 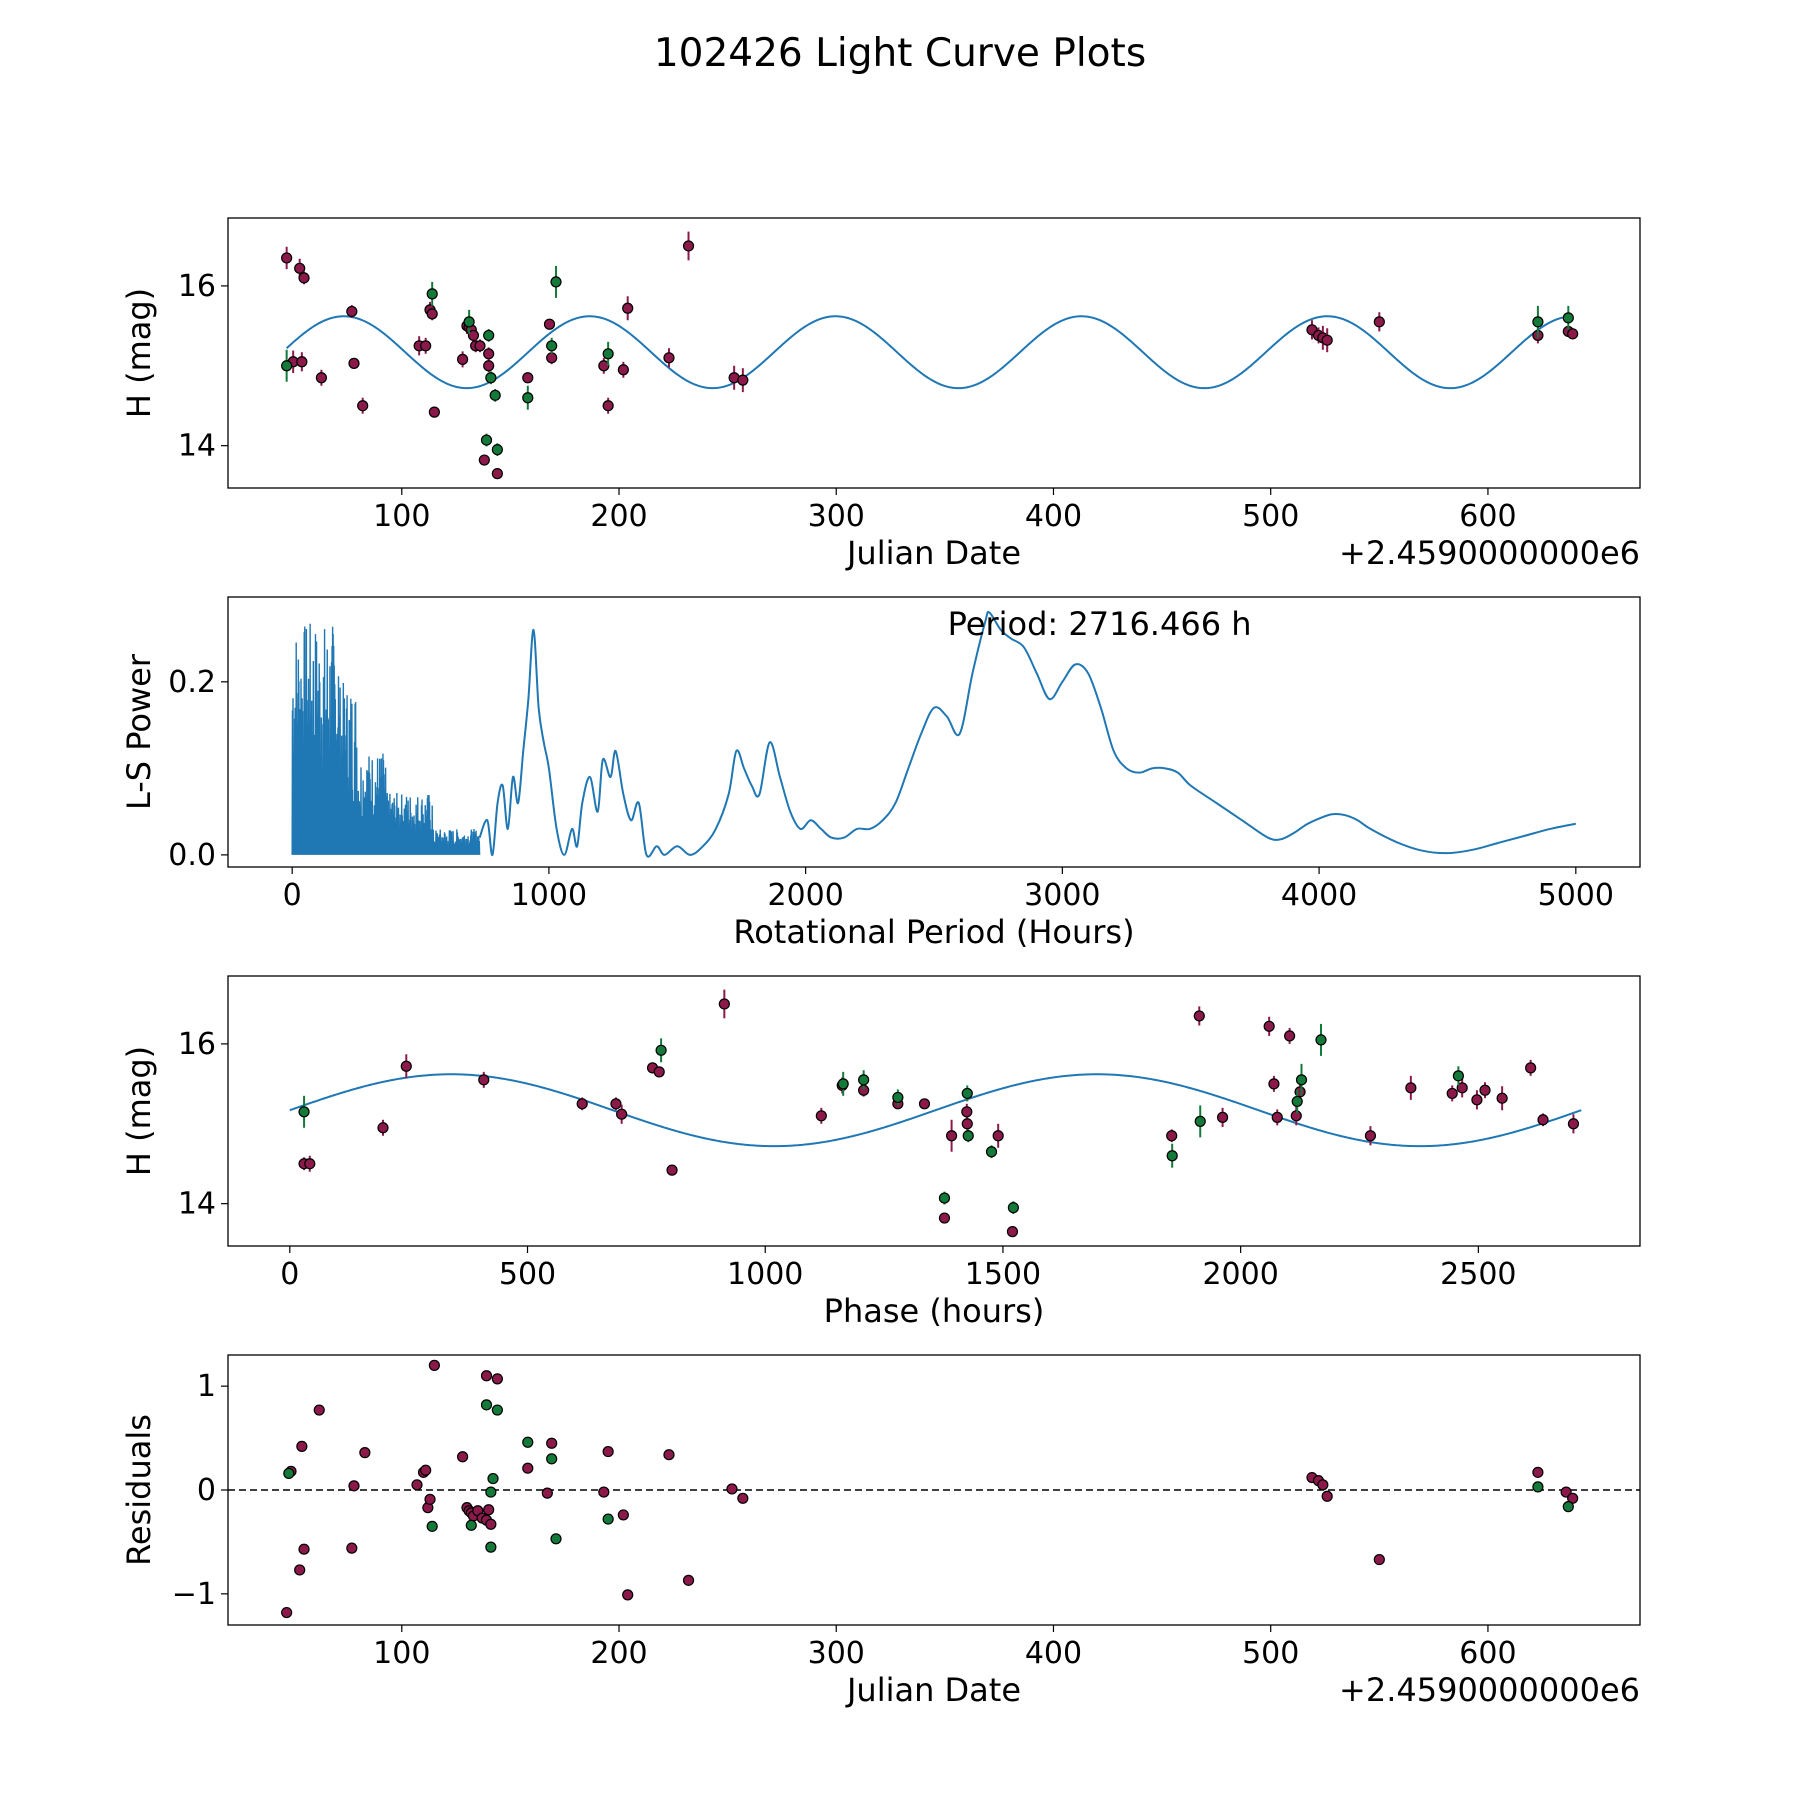 What do you see at coordinates (805, 895) in the screenshot?
I see `x-tick-label: 2000` at bounding box center [805, 895].